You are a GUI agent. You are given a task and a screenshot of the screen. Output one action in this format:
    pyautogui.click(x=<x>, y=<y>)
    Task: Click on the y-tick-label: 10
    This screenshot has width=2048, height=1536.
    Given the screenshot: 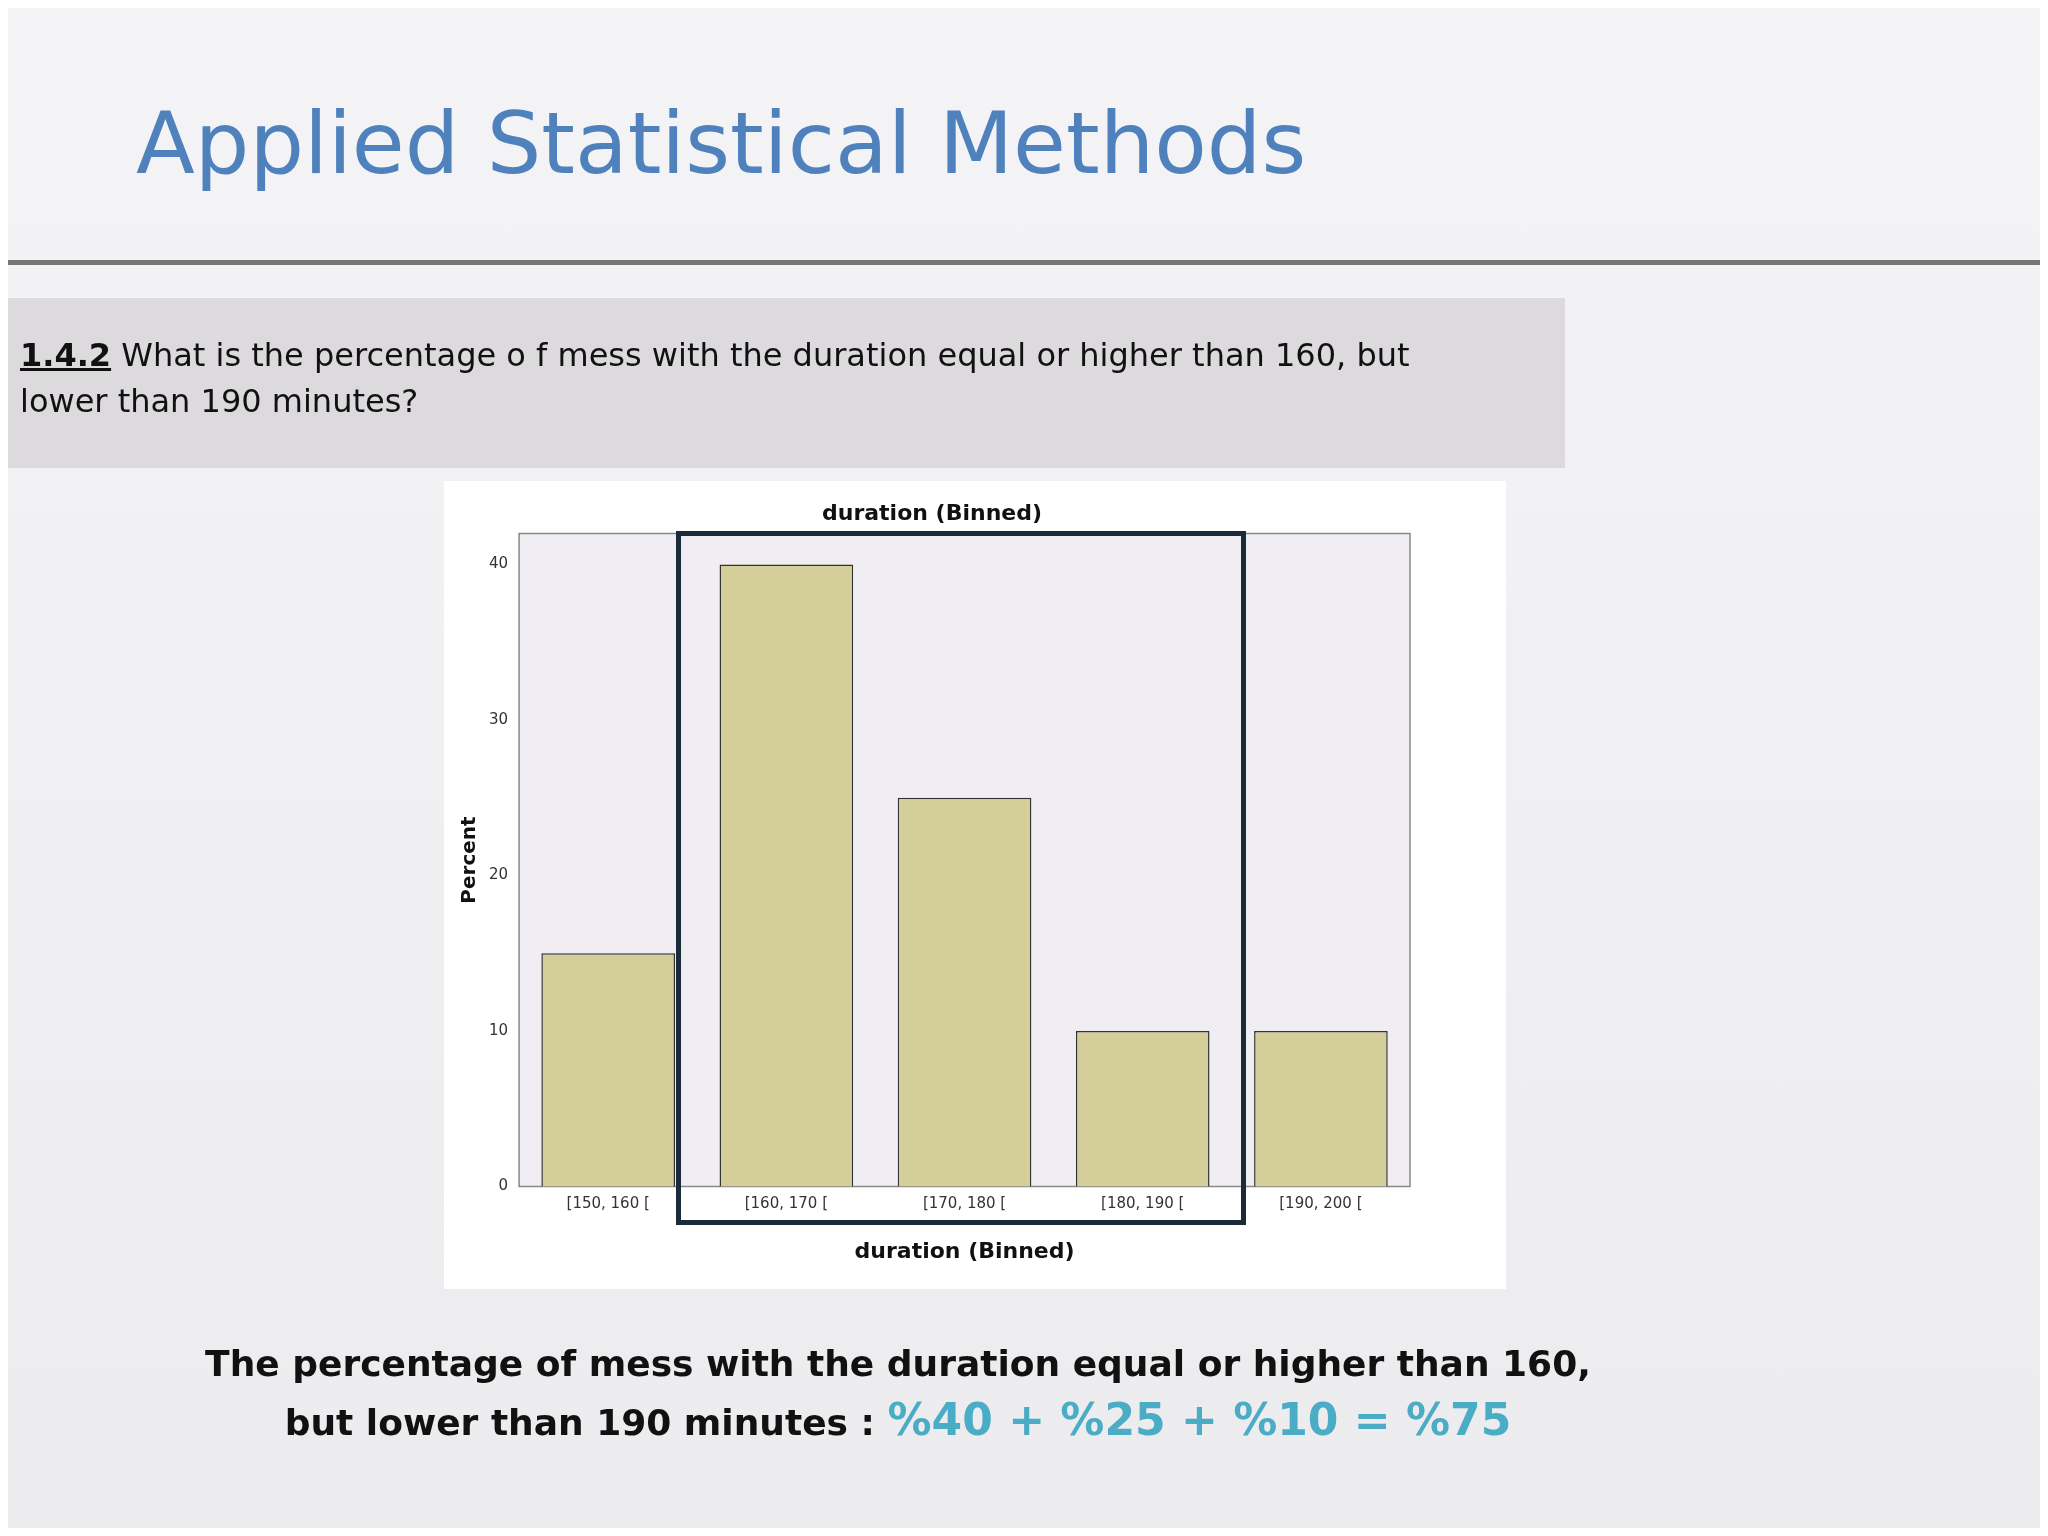 What is the action you would take?
    pyautogui.click(x=498, y=1029)
    